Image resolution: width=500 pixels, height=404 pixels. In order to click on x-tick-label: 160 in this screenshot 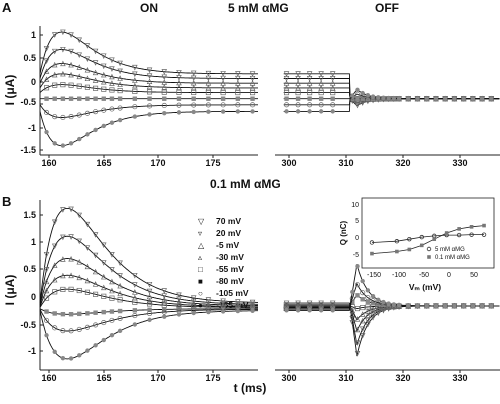, I will do `click(48, 378)`.